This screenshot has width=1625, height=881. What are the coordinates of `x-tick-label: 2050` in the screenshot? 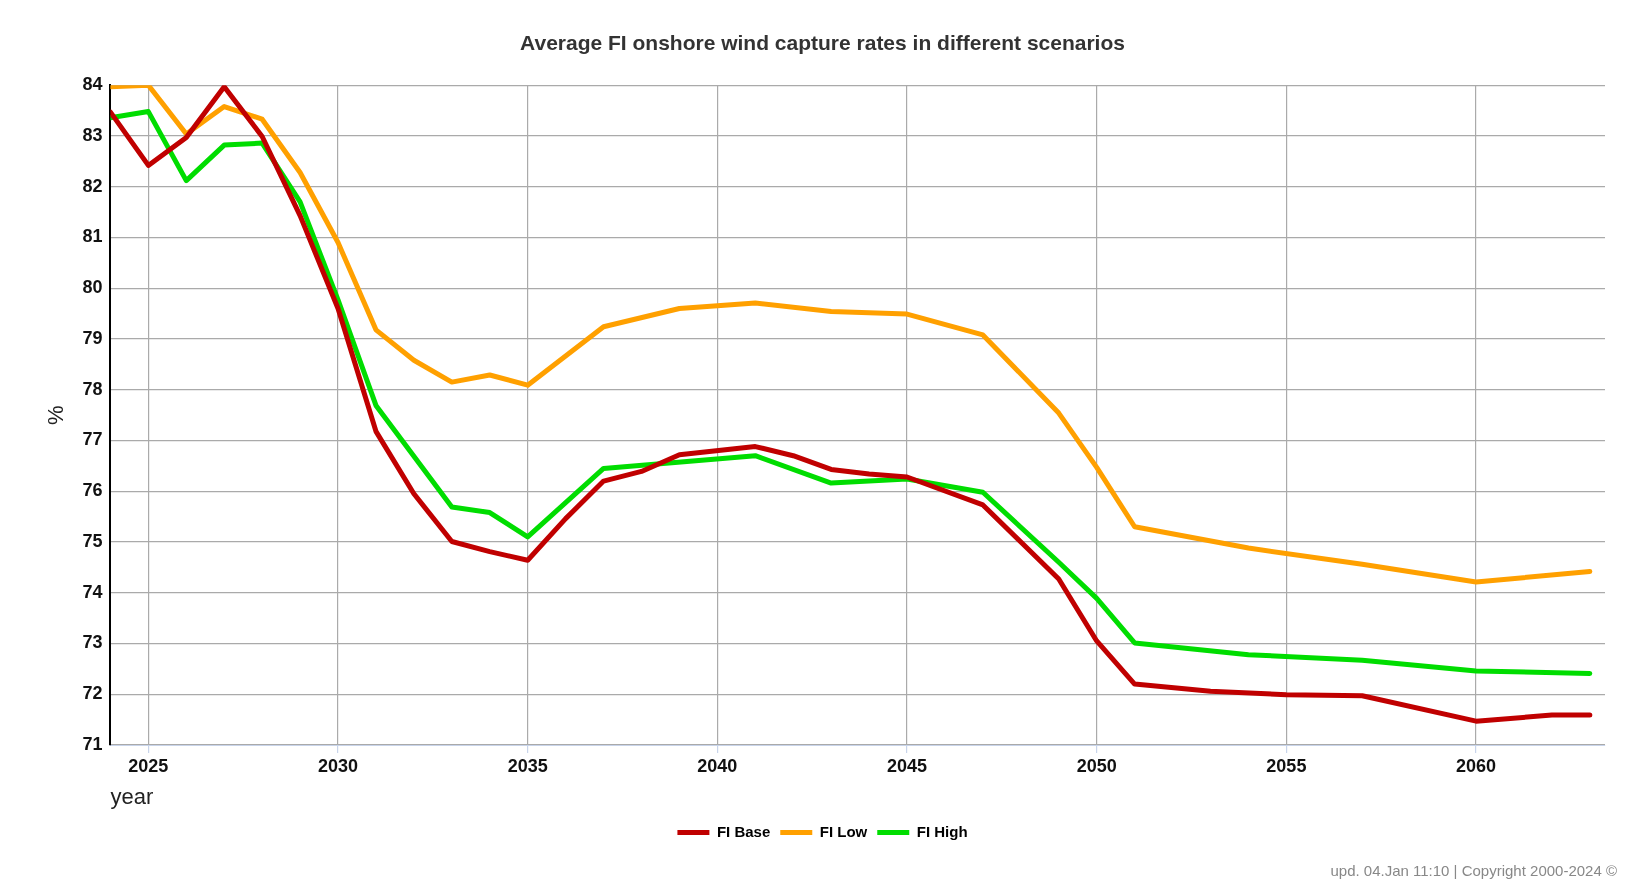 It's located at (1096, 765).